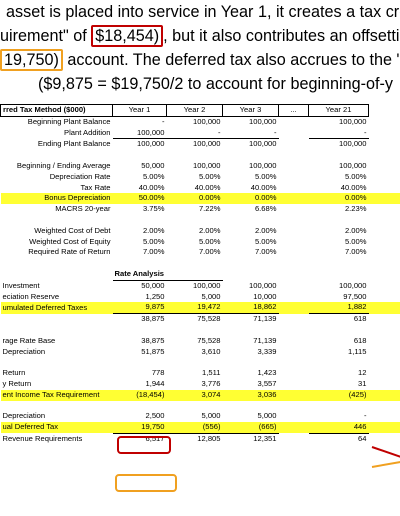 Image resolution: width=400 pixels, height=516 pixels. Describe the element at coordinates (250, 428) in the screenshot. I see `table-cell: (665)` at that location.